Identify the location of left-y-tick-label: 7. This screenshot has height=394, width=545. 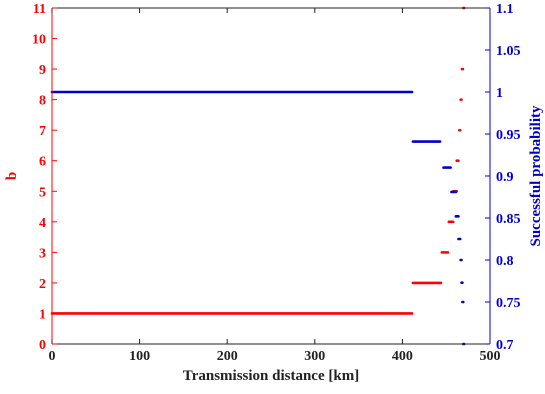
(42, 131).